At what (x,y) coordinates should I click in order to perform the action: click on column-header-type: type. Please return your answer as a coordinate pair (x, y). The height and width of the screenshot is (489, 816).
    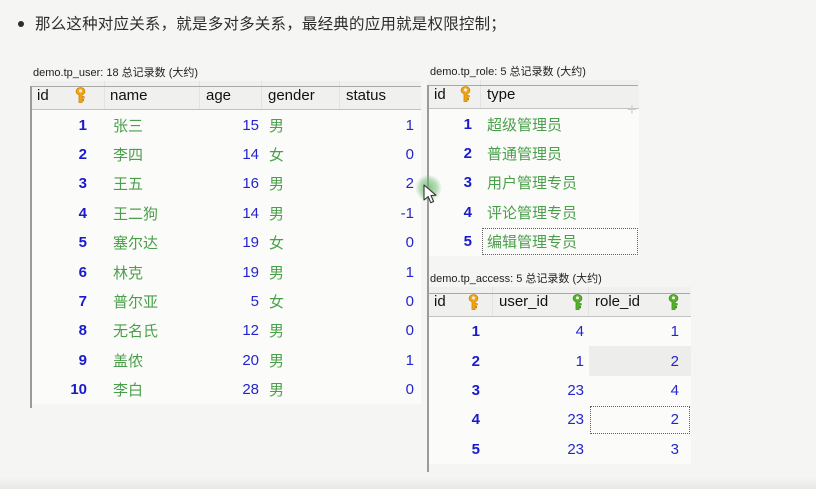
    Looking at the image, I should click on (560, 94).